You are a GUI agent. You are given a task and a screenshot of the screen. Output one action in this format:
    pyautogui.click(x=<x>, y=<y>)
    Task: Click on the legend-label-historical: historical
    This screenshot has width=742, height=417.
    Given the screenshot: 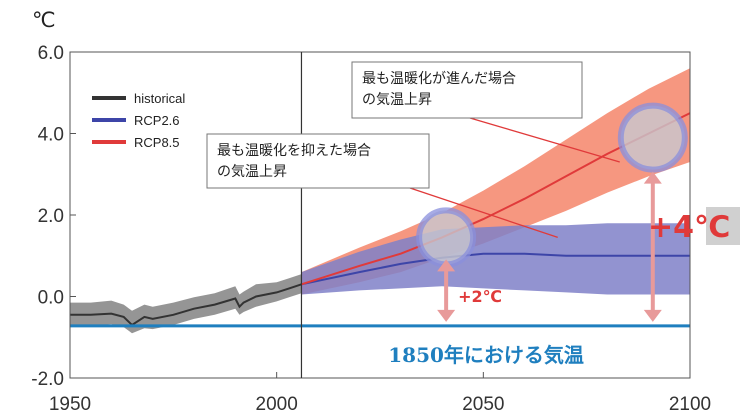 What is the action you would take?
    pyautogui.click(x=159, y=98)
    